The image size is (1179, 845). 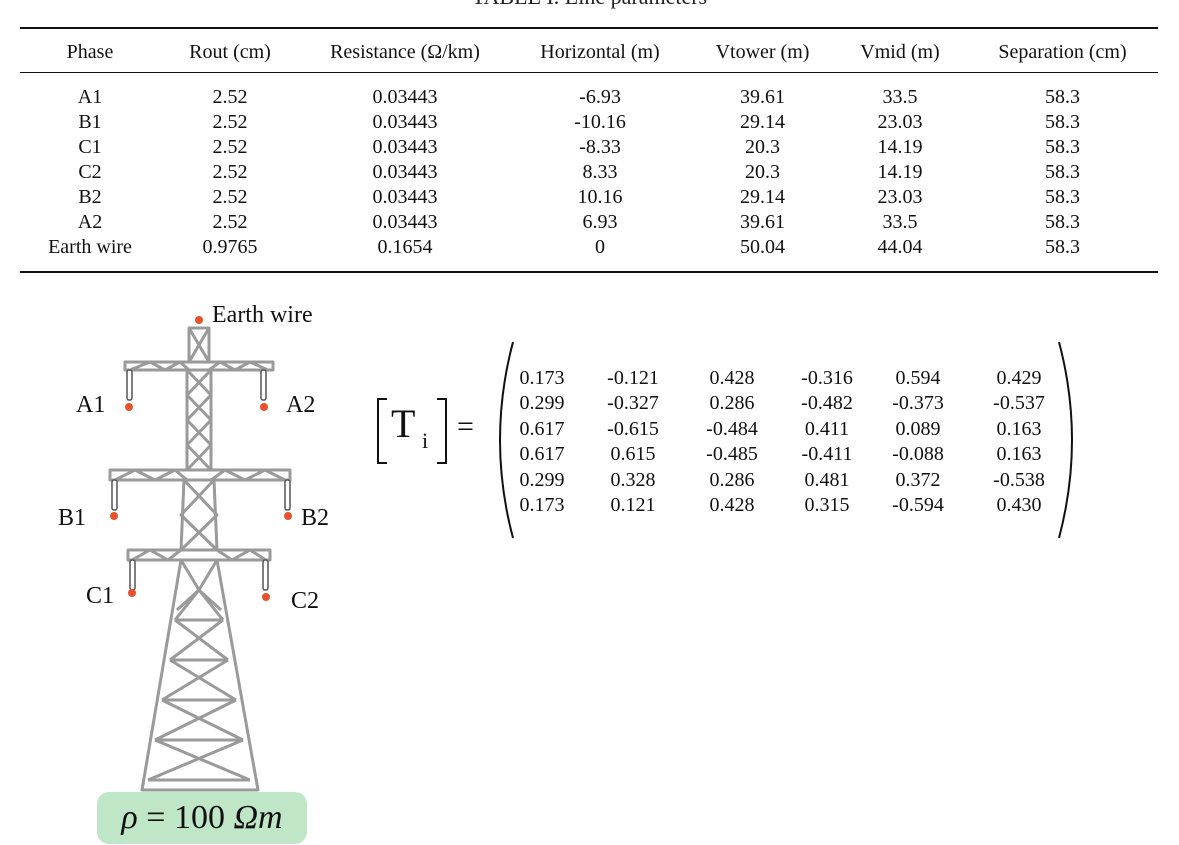 I want to click on matrix-cell: -0.538, so click(x=1019, y=480).